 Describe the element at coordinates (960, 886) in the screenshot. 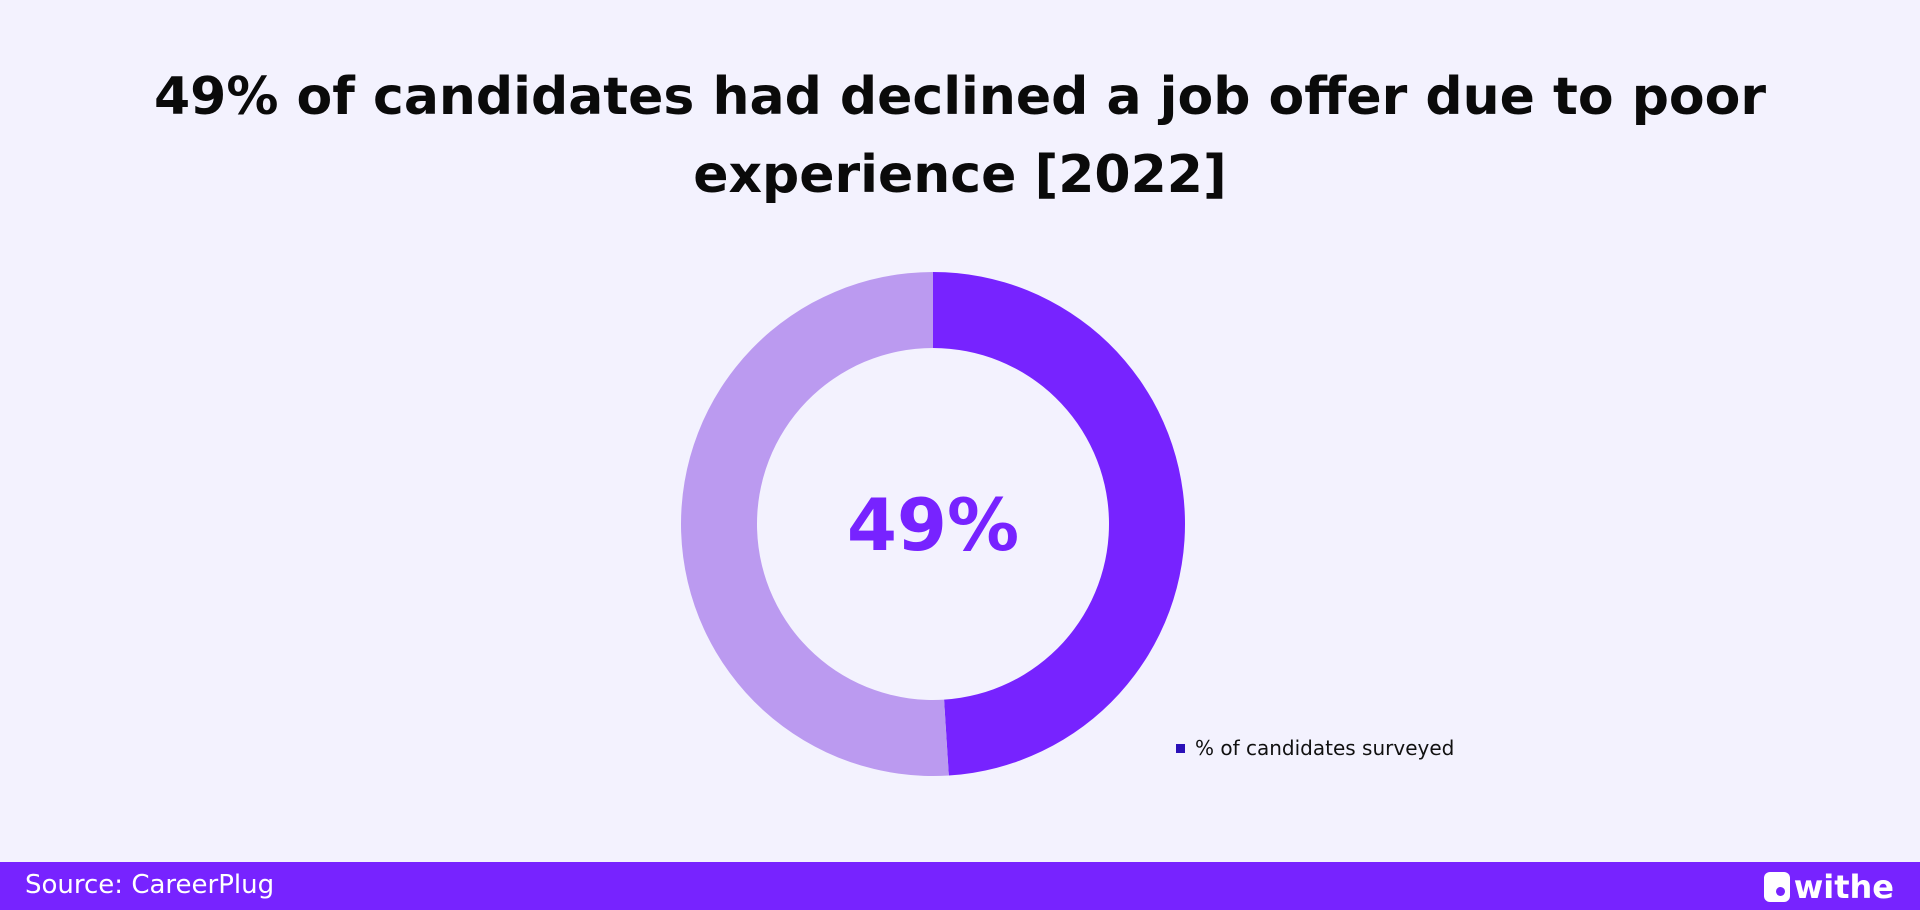

I see `footer-bar: Source: CareerPlug withe` at that location.